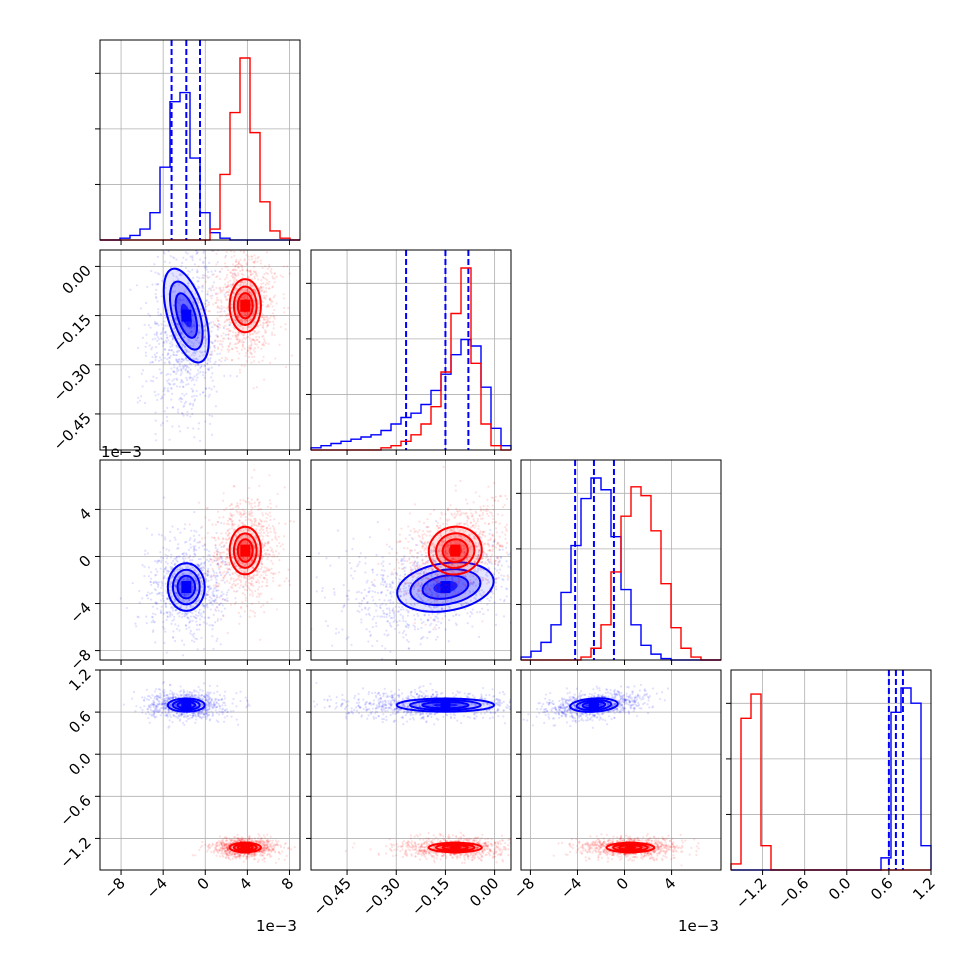  Describe the element at coordinates (76, 279) in the screenshot. I see `y-tick-label: 0.00` at that location.